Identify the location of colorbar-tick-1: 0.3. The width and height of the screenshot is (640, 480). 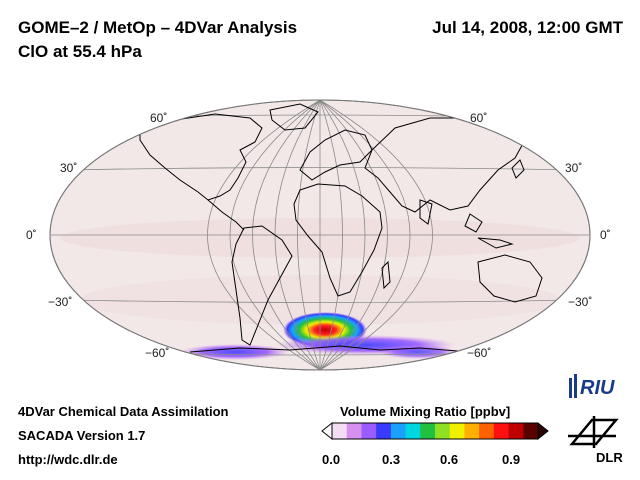
(391, 459).